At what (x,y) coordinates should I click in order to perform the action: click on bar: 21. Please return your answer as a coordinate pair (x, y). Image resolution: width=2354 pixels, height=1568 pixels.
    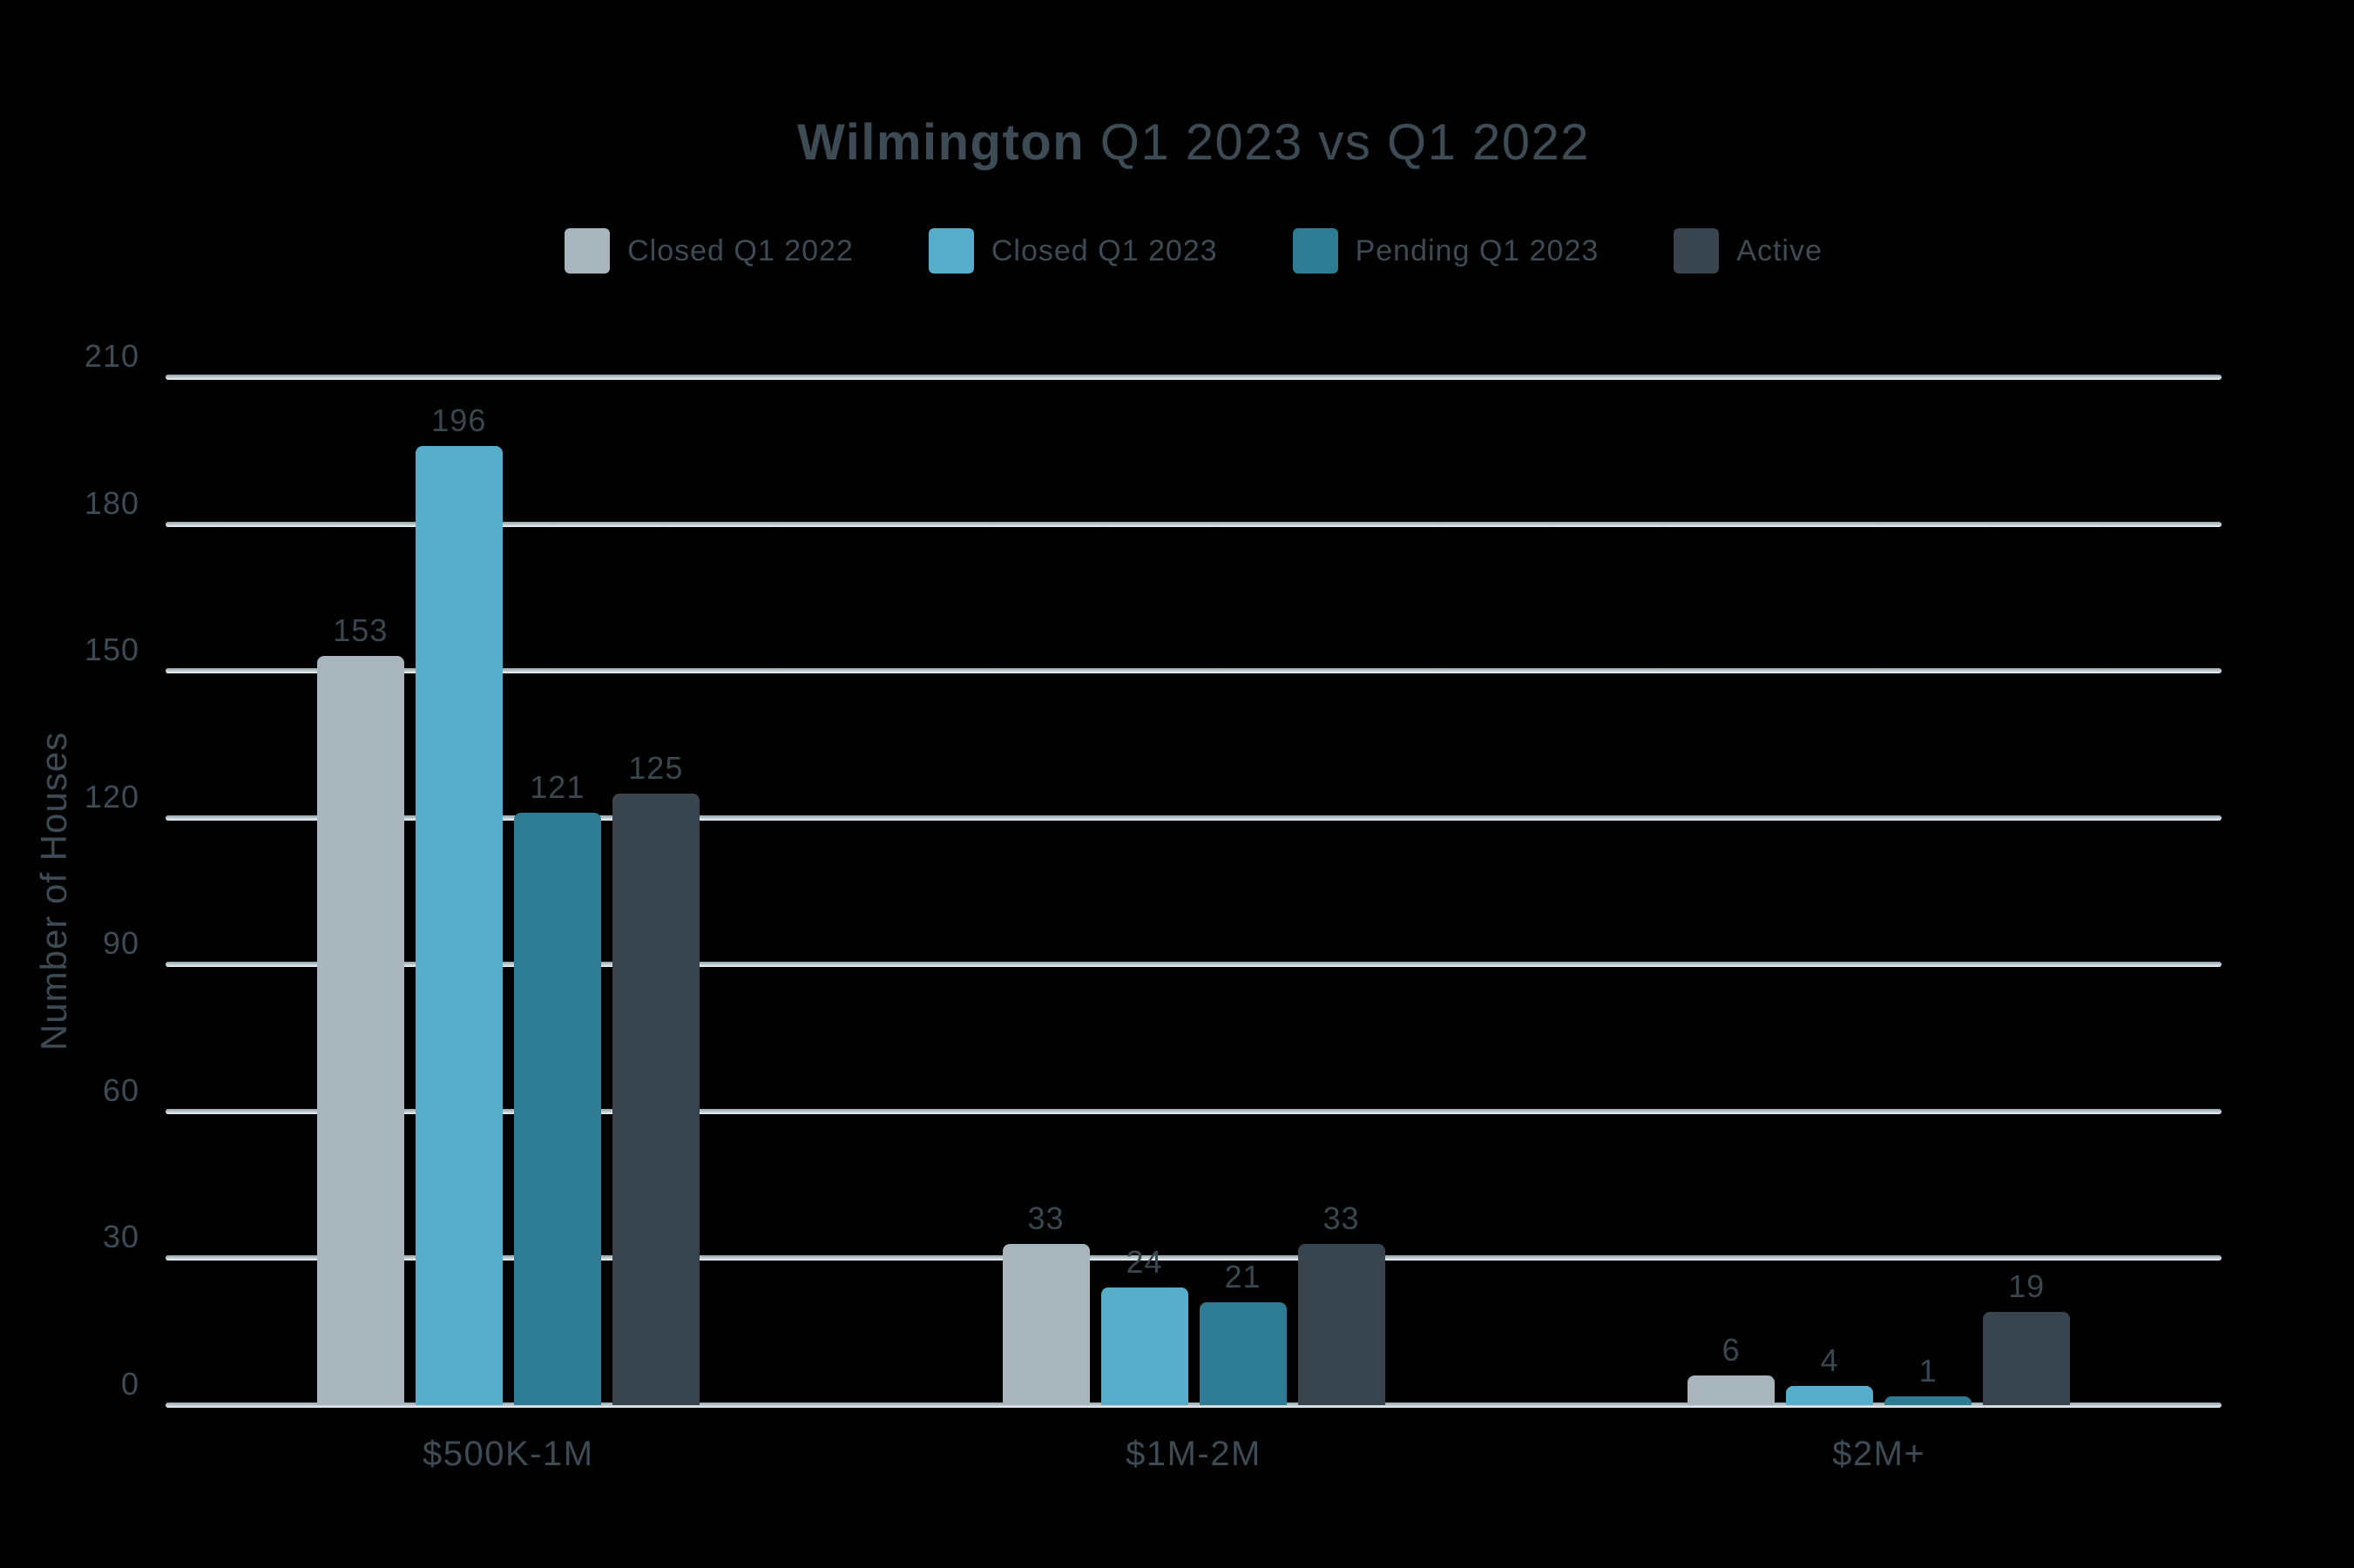
    Looking at the image, I should click on (1243, 1332).